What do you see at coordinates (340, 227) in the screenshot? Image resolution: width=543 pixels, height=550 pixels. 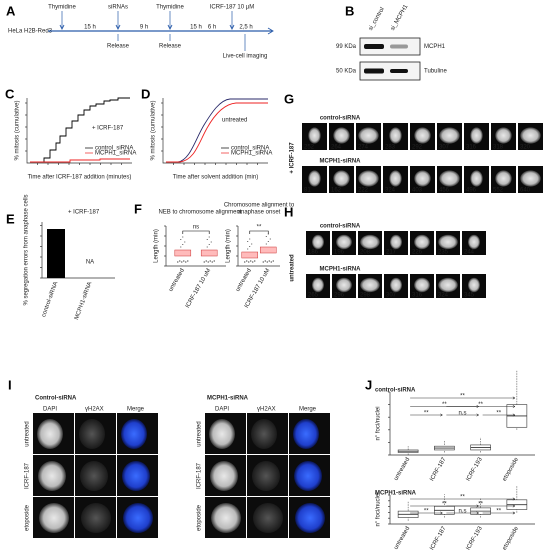 I see `label: control-siRNA` at bounding box center [340, 227].